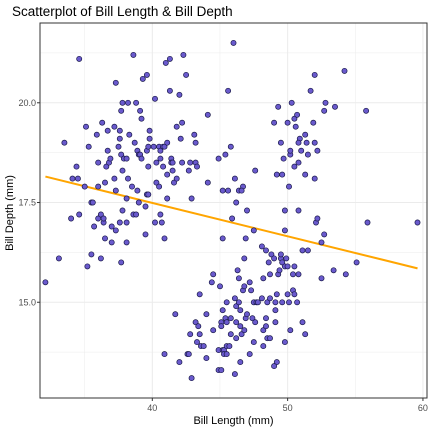  What do you see at coordinates (10, 213) in the screenshot?
I see `y-axis-label: Bill Depth (mm)` at bounding box center [10, 213].